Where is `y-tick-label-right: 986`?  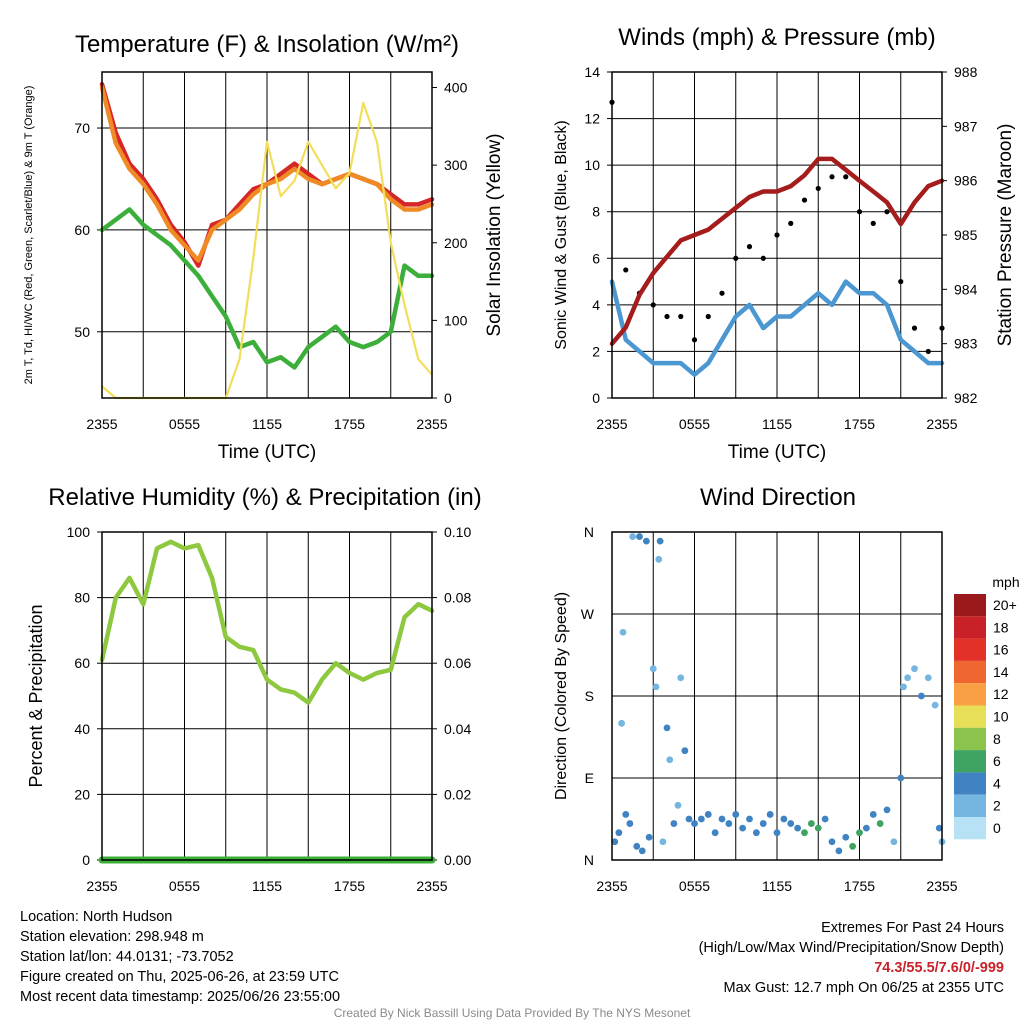 y-tick-label-right: 986 is located at coordinates (966, 181).